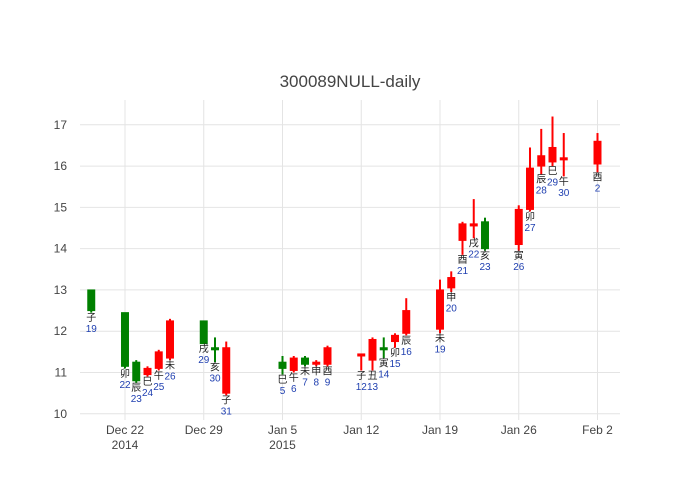 The width and height of the screenshot is (700, 500). What do you see at coordinates (452, 308) in the screenshot?
I see `day-label: 20` at bounding box center [452, 308].